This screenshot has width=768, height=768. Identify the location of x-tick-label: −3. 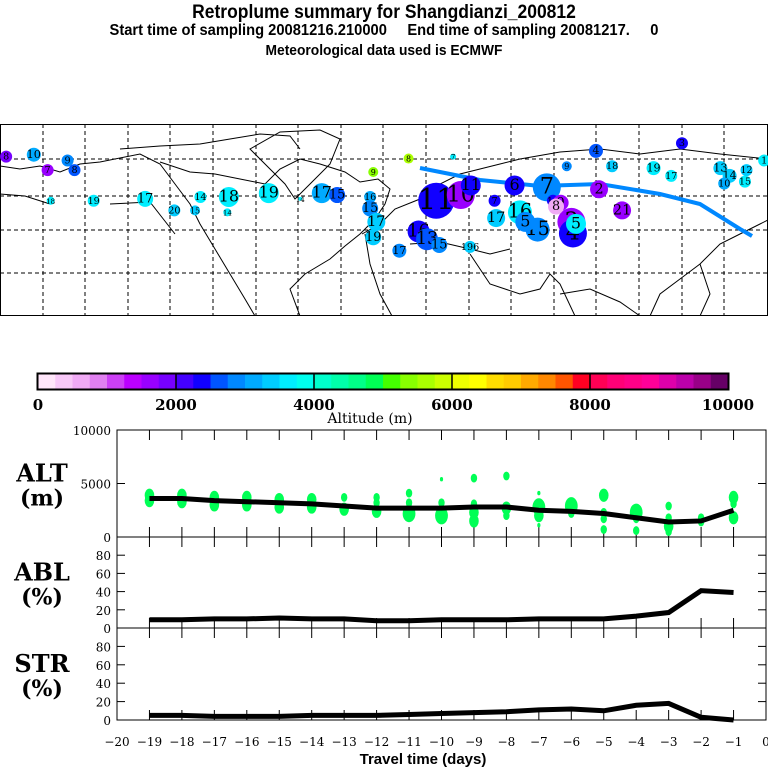
(669, 742).